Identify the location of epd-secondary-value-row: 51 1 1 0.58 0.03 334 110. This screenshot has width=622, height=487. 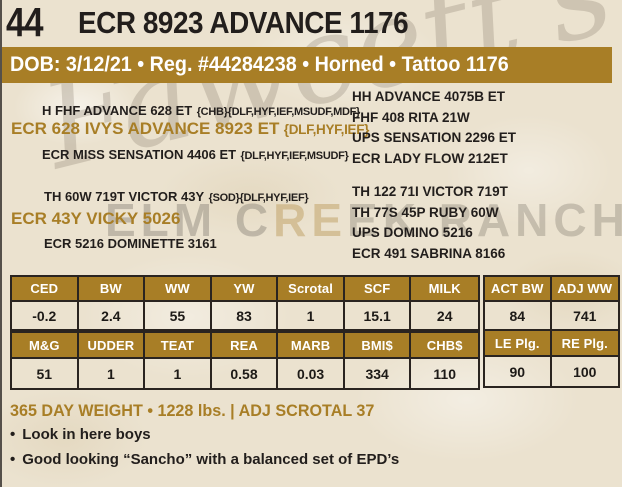
(245, 373).